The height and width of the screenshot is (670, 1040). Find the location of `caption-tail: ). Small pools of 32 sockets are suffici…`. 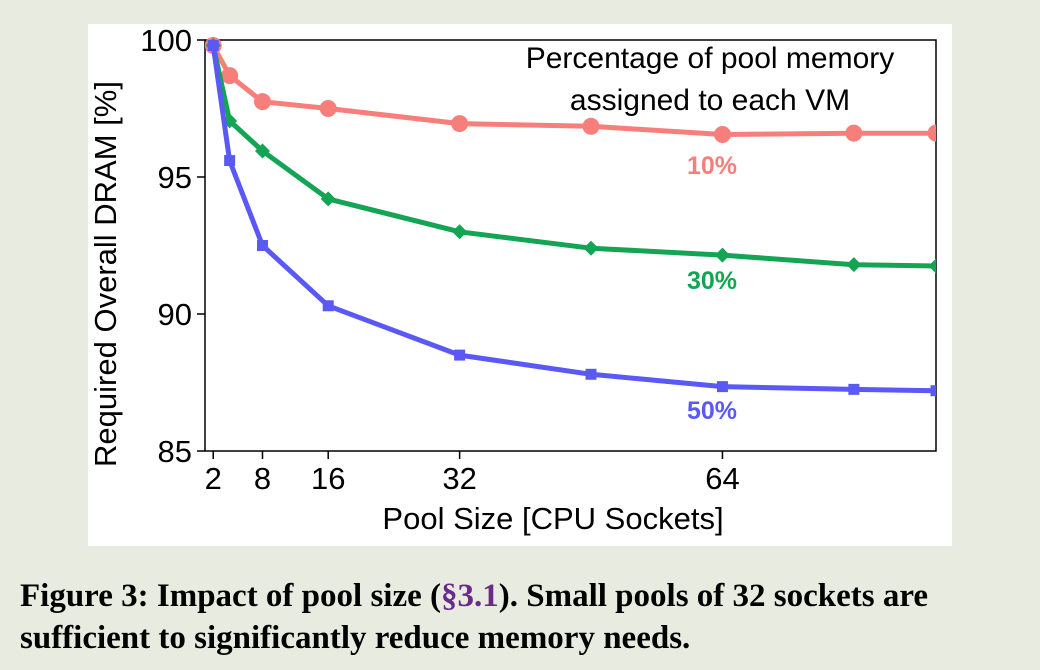

caption-tail: ). Small pools of 32 sockets are suffici… is located at coordinates (474, 617).